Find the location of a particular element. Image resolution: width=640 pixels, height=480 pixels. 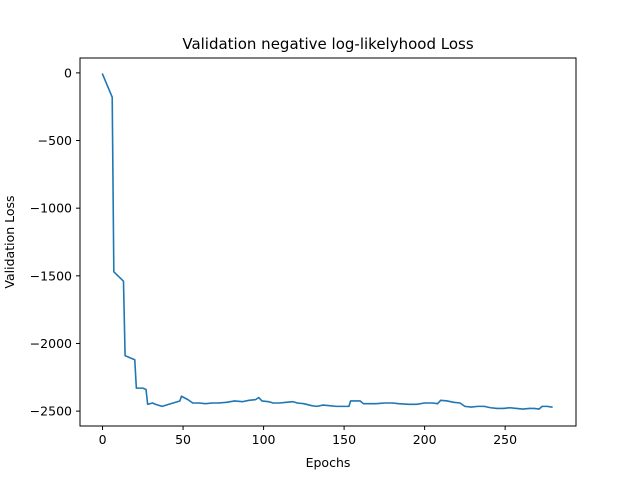

x-tick-label: 200 is located at coordinates (425, 439).